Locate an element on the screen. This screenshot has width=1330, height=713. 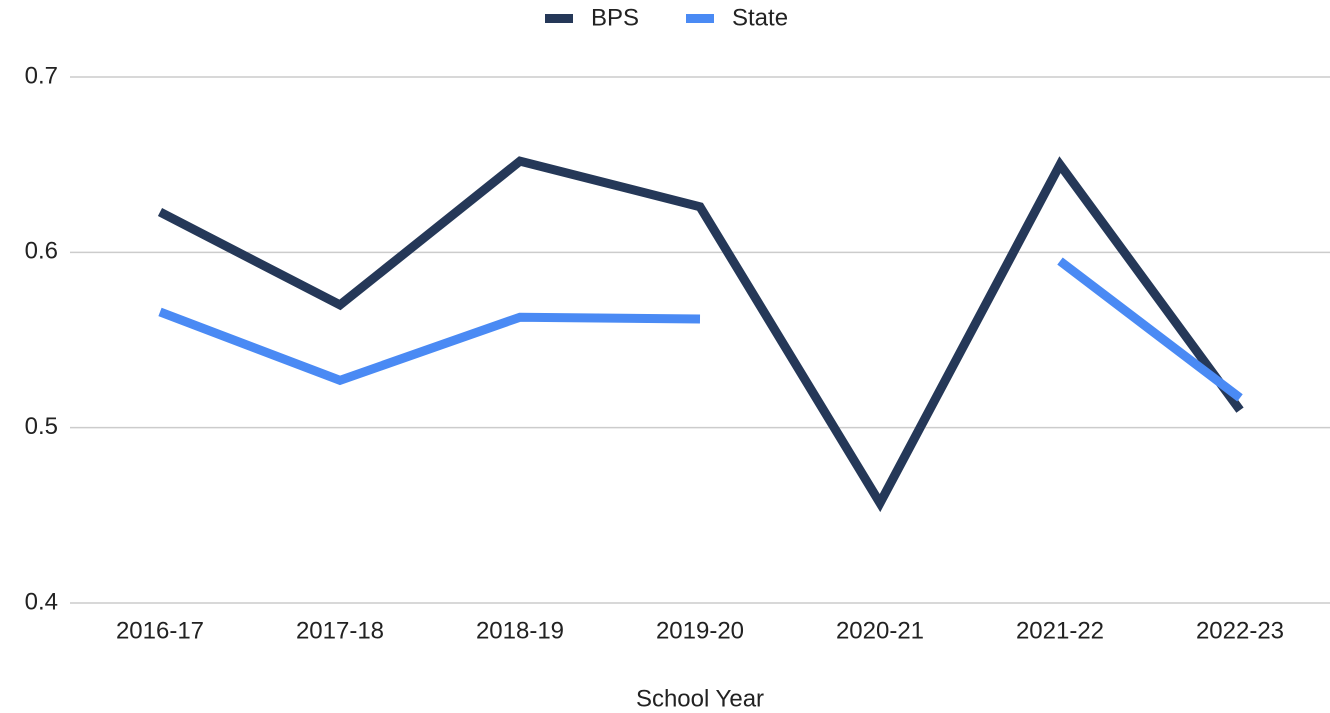
x-tick-label: 2022-23 is located at coordinates (1240, 630).